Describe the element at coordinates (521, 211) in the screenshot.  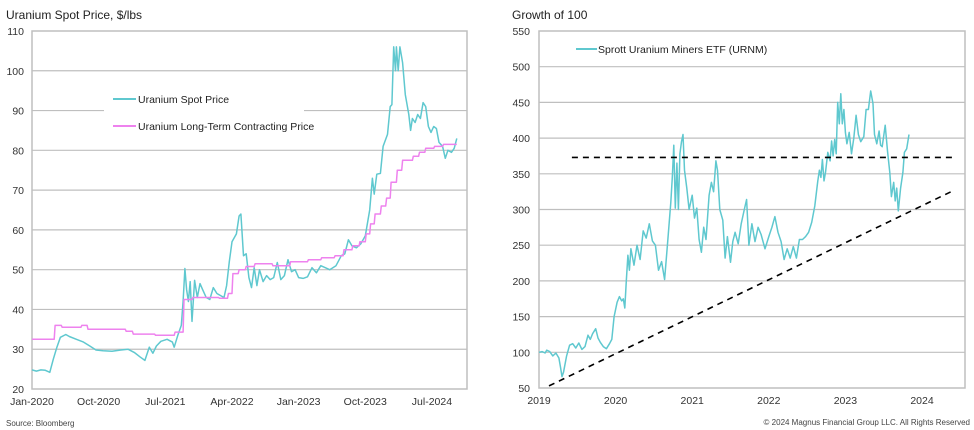
I see `y-tick-label: 300` at that location.